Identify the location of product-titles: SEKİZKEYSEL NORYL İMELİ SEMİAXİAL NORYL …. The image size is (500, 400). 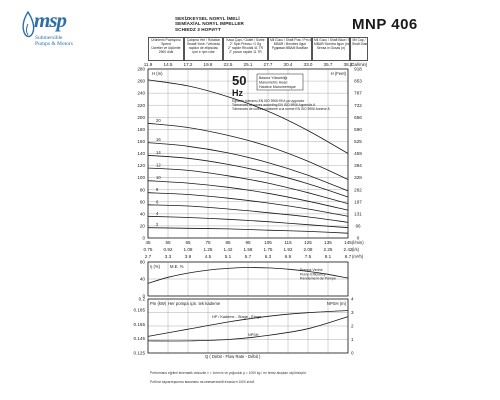
(209, 24).